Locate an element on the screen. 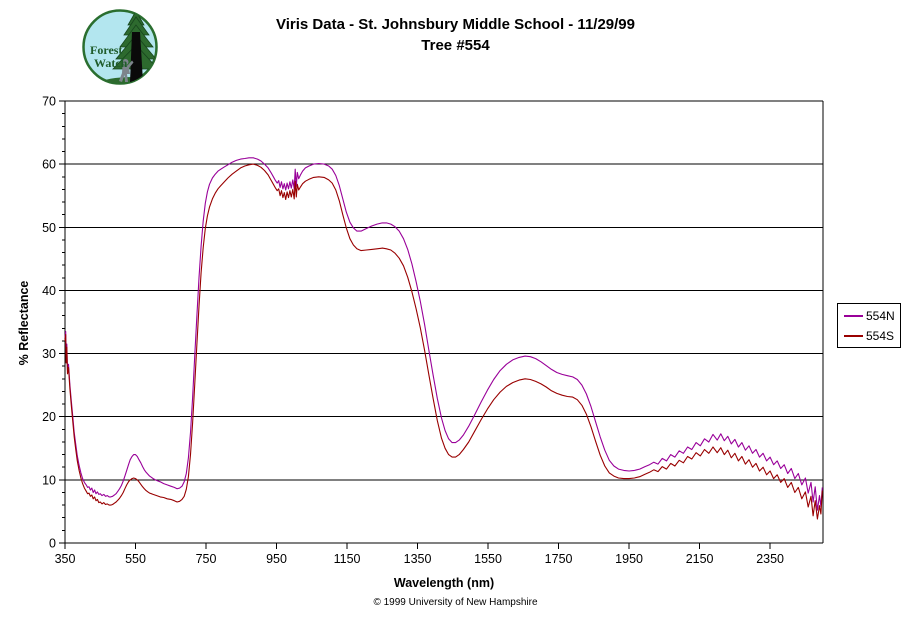 The width and height of the screenshot is (911, 623). legend-entry-554N: 554N is located at coordinates (872, 316).